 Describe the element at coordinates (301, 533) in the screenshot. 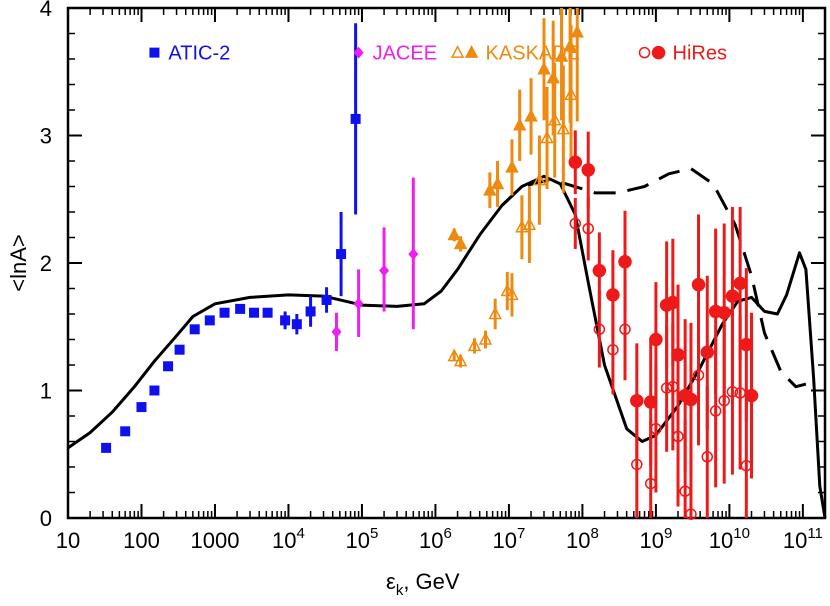

I see `x-tick-label-exponent: 4` at that location.